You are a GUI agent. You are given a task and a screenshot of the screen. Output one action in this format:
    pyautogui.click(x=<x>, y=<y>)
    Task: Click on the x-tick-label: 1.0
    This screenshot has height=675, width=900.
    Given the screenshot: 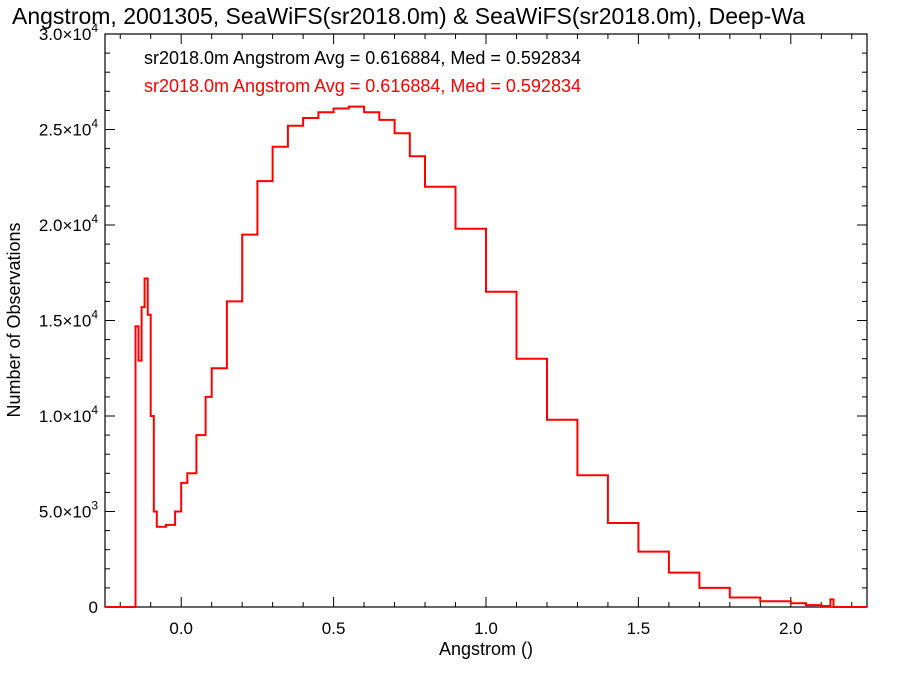 What is the action you would take?
    pyautogui.click(x=486, y=628)
    